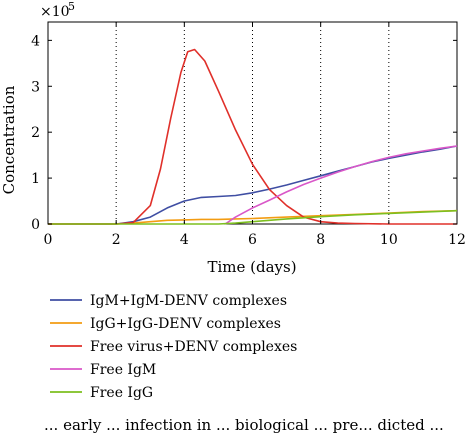 This screenshot has width=474, height=434. I want to click on y-tick-label-0: 0, so click(35, 225).